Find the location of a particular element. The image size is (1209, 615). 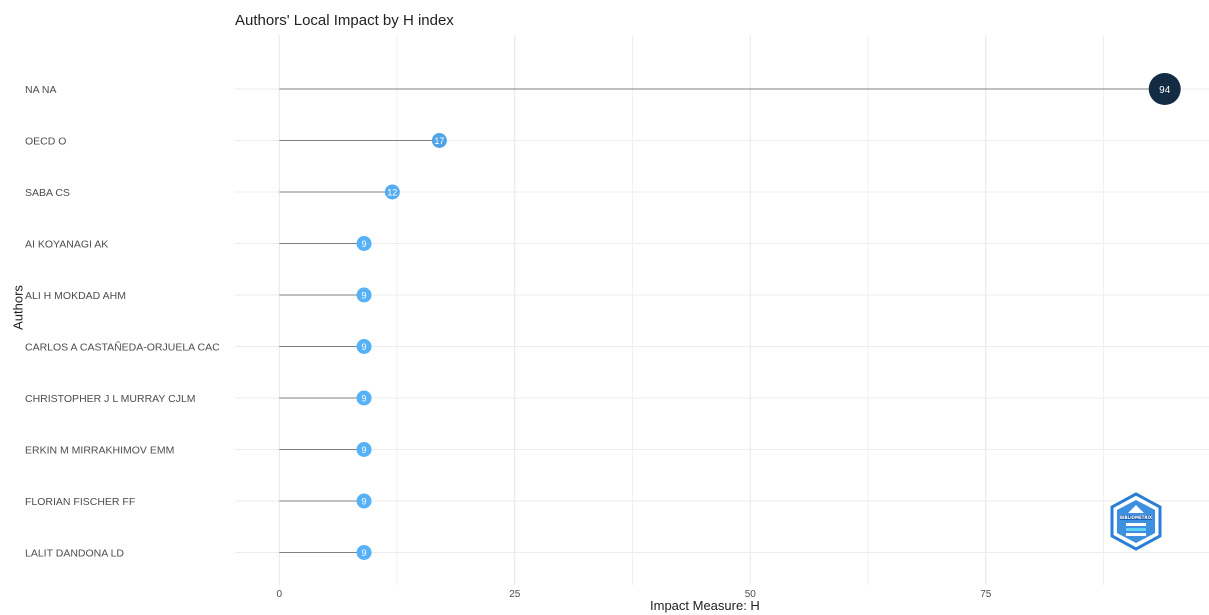

y-axis-label: Authors is located at coordinates (18, 307).